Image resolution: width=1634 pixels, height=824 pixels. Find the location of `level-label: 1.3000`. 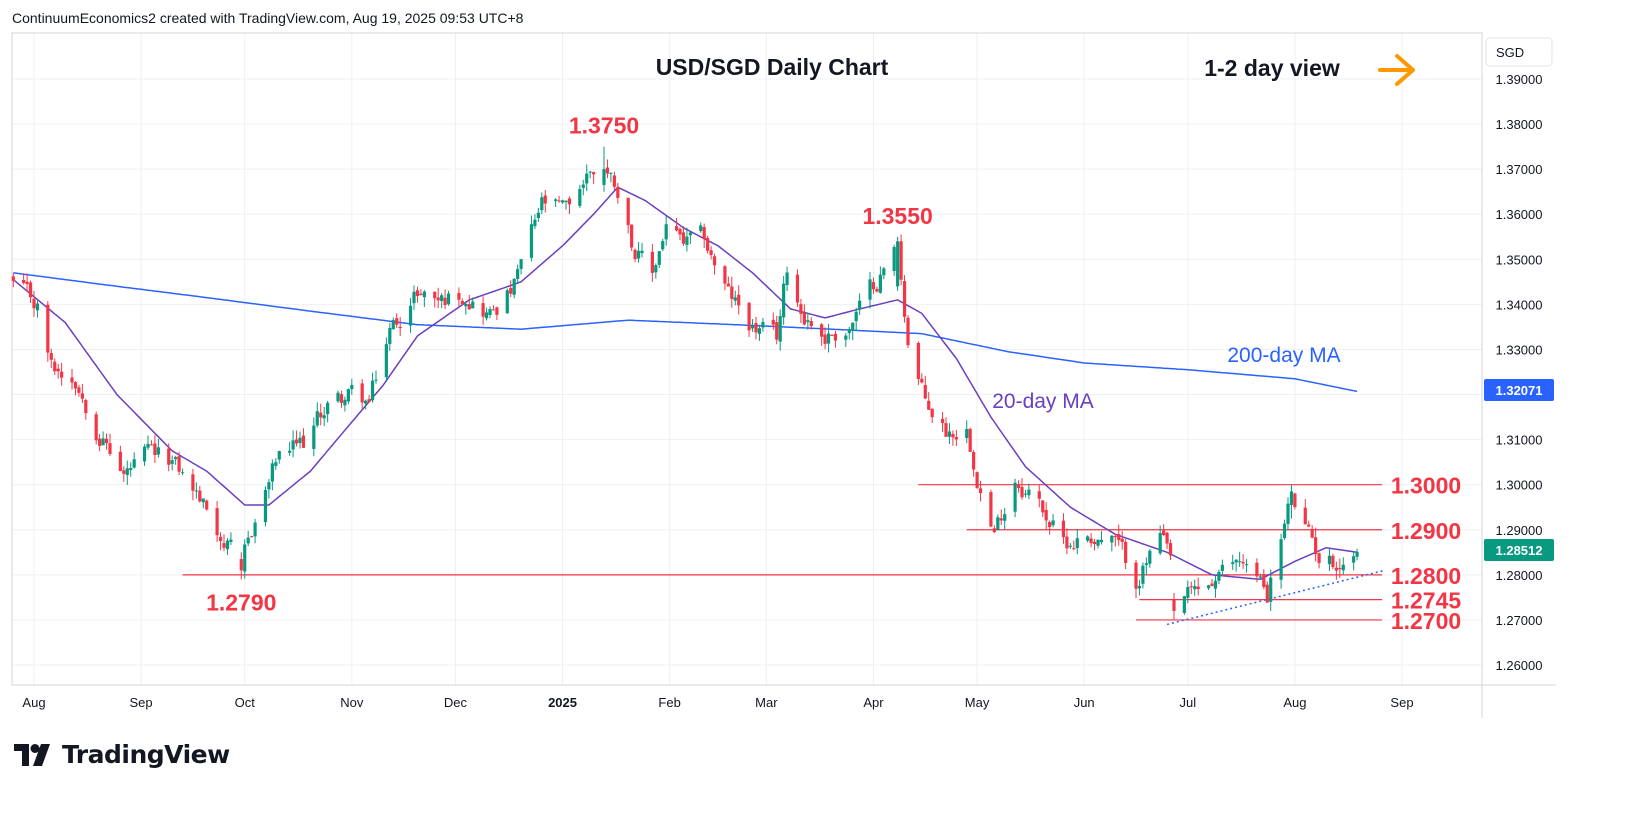

level-label: 1.3000 is located at coordinates (1426, 486).